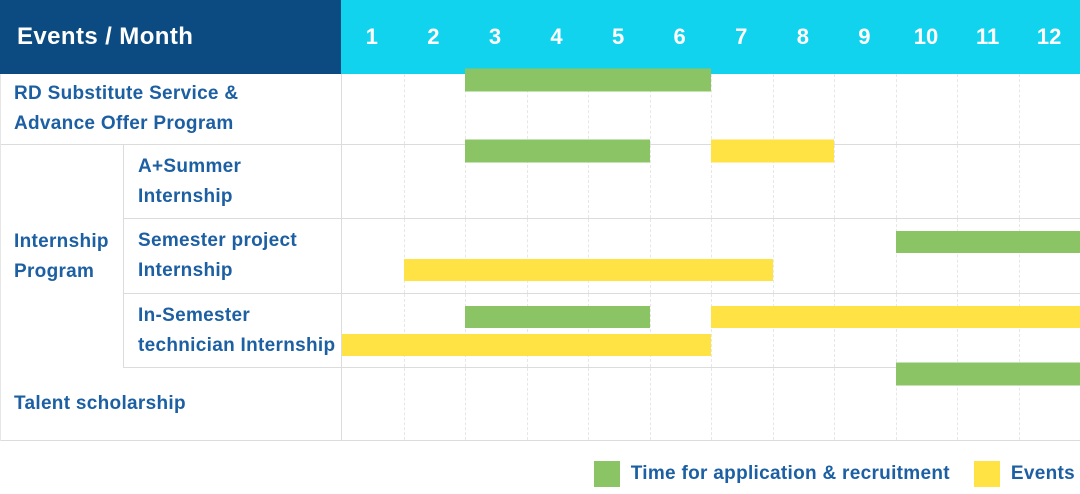 The width and height of the screenshot is (1080, 494). I want to click on month-header-5: 5, so click(618, 36).